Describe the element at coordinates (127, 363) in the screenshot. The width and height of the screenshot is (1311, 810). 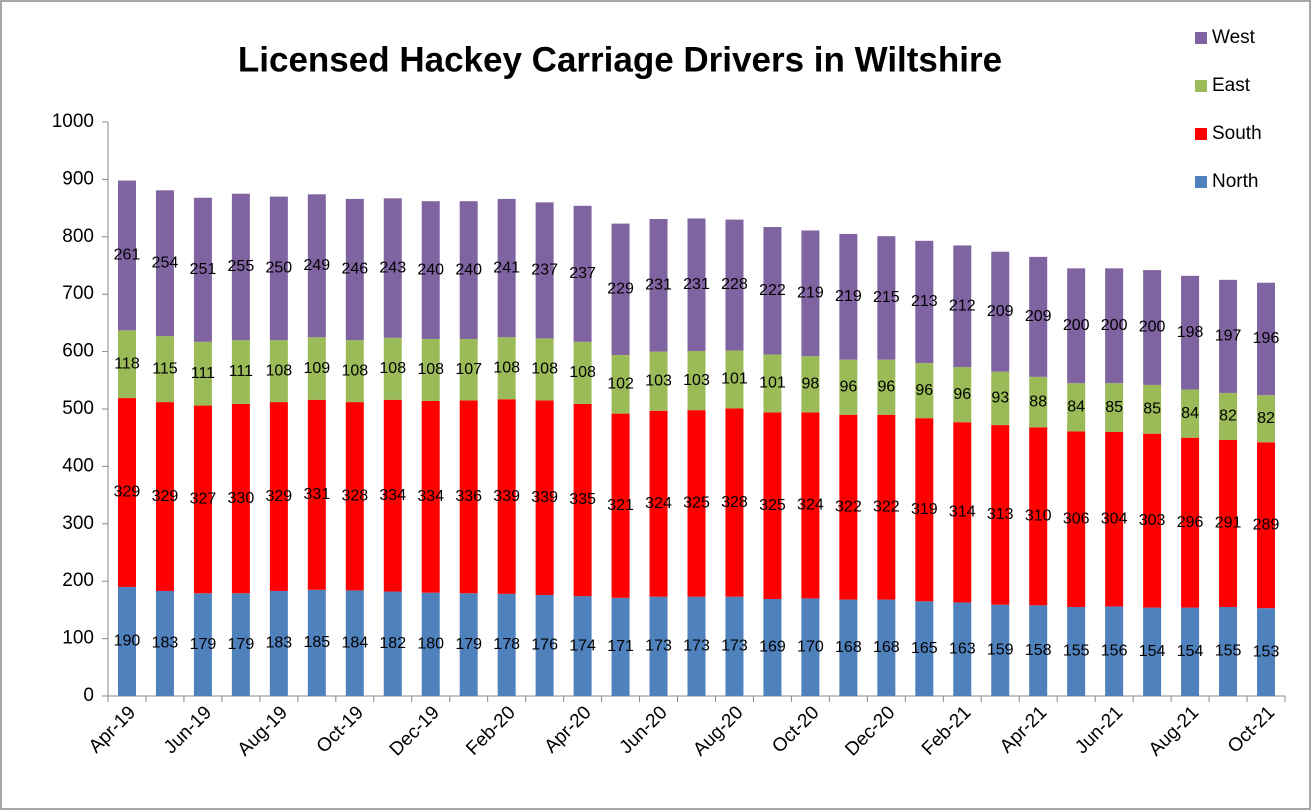
I see `data-label: 118` at that location.